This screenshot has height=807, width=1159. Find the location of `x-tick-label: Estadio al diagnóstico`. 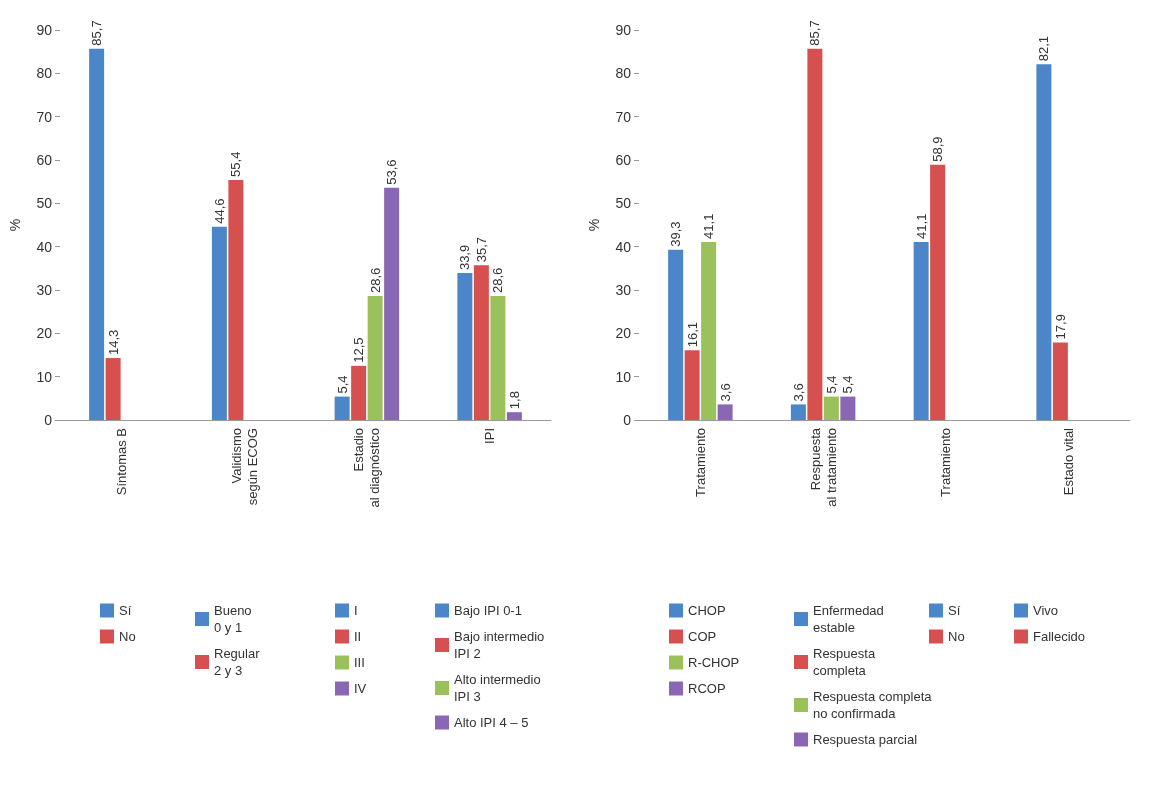

x-tick-label: Estadio al diagnóstico is located at coordinates (367, 468).